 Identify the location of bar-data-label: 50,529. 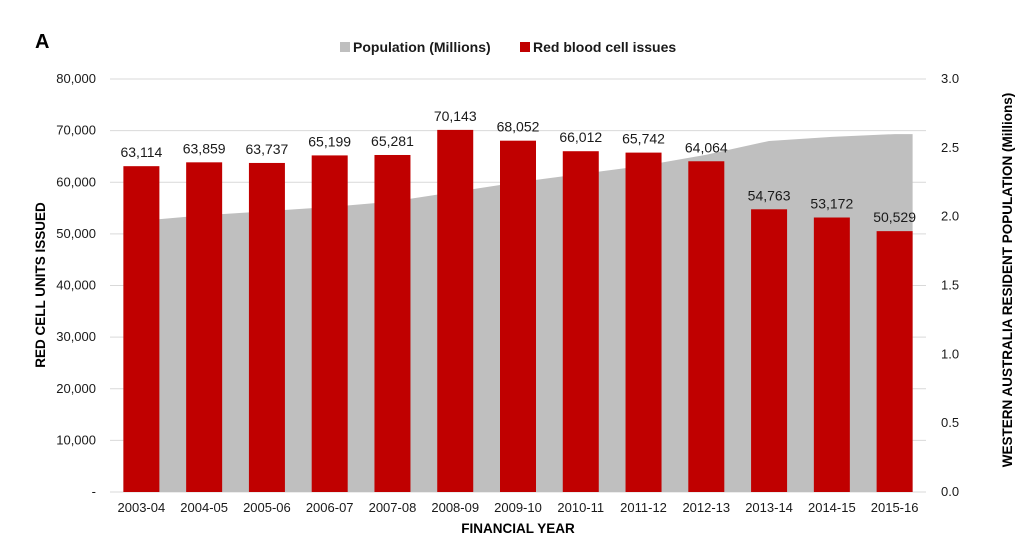
(894, 217).